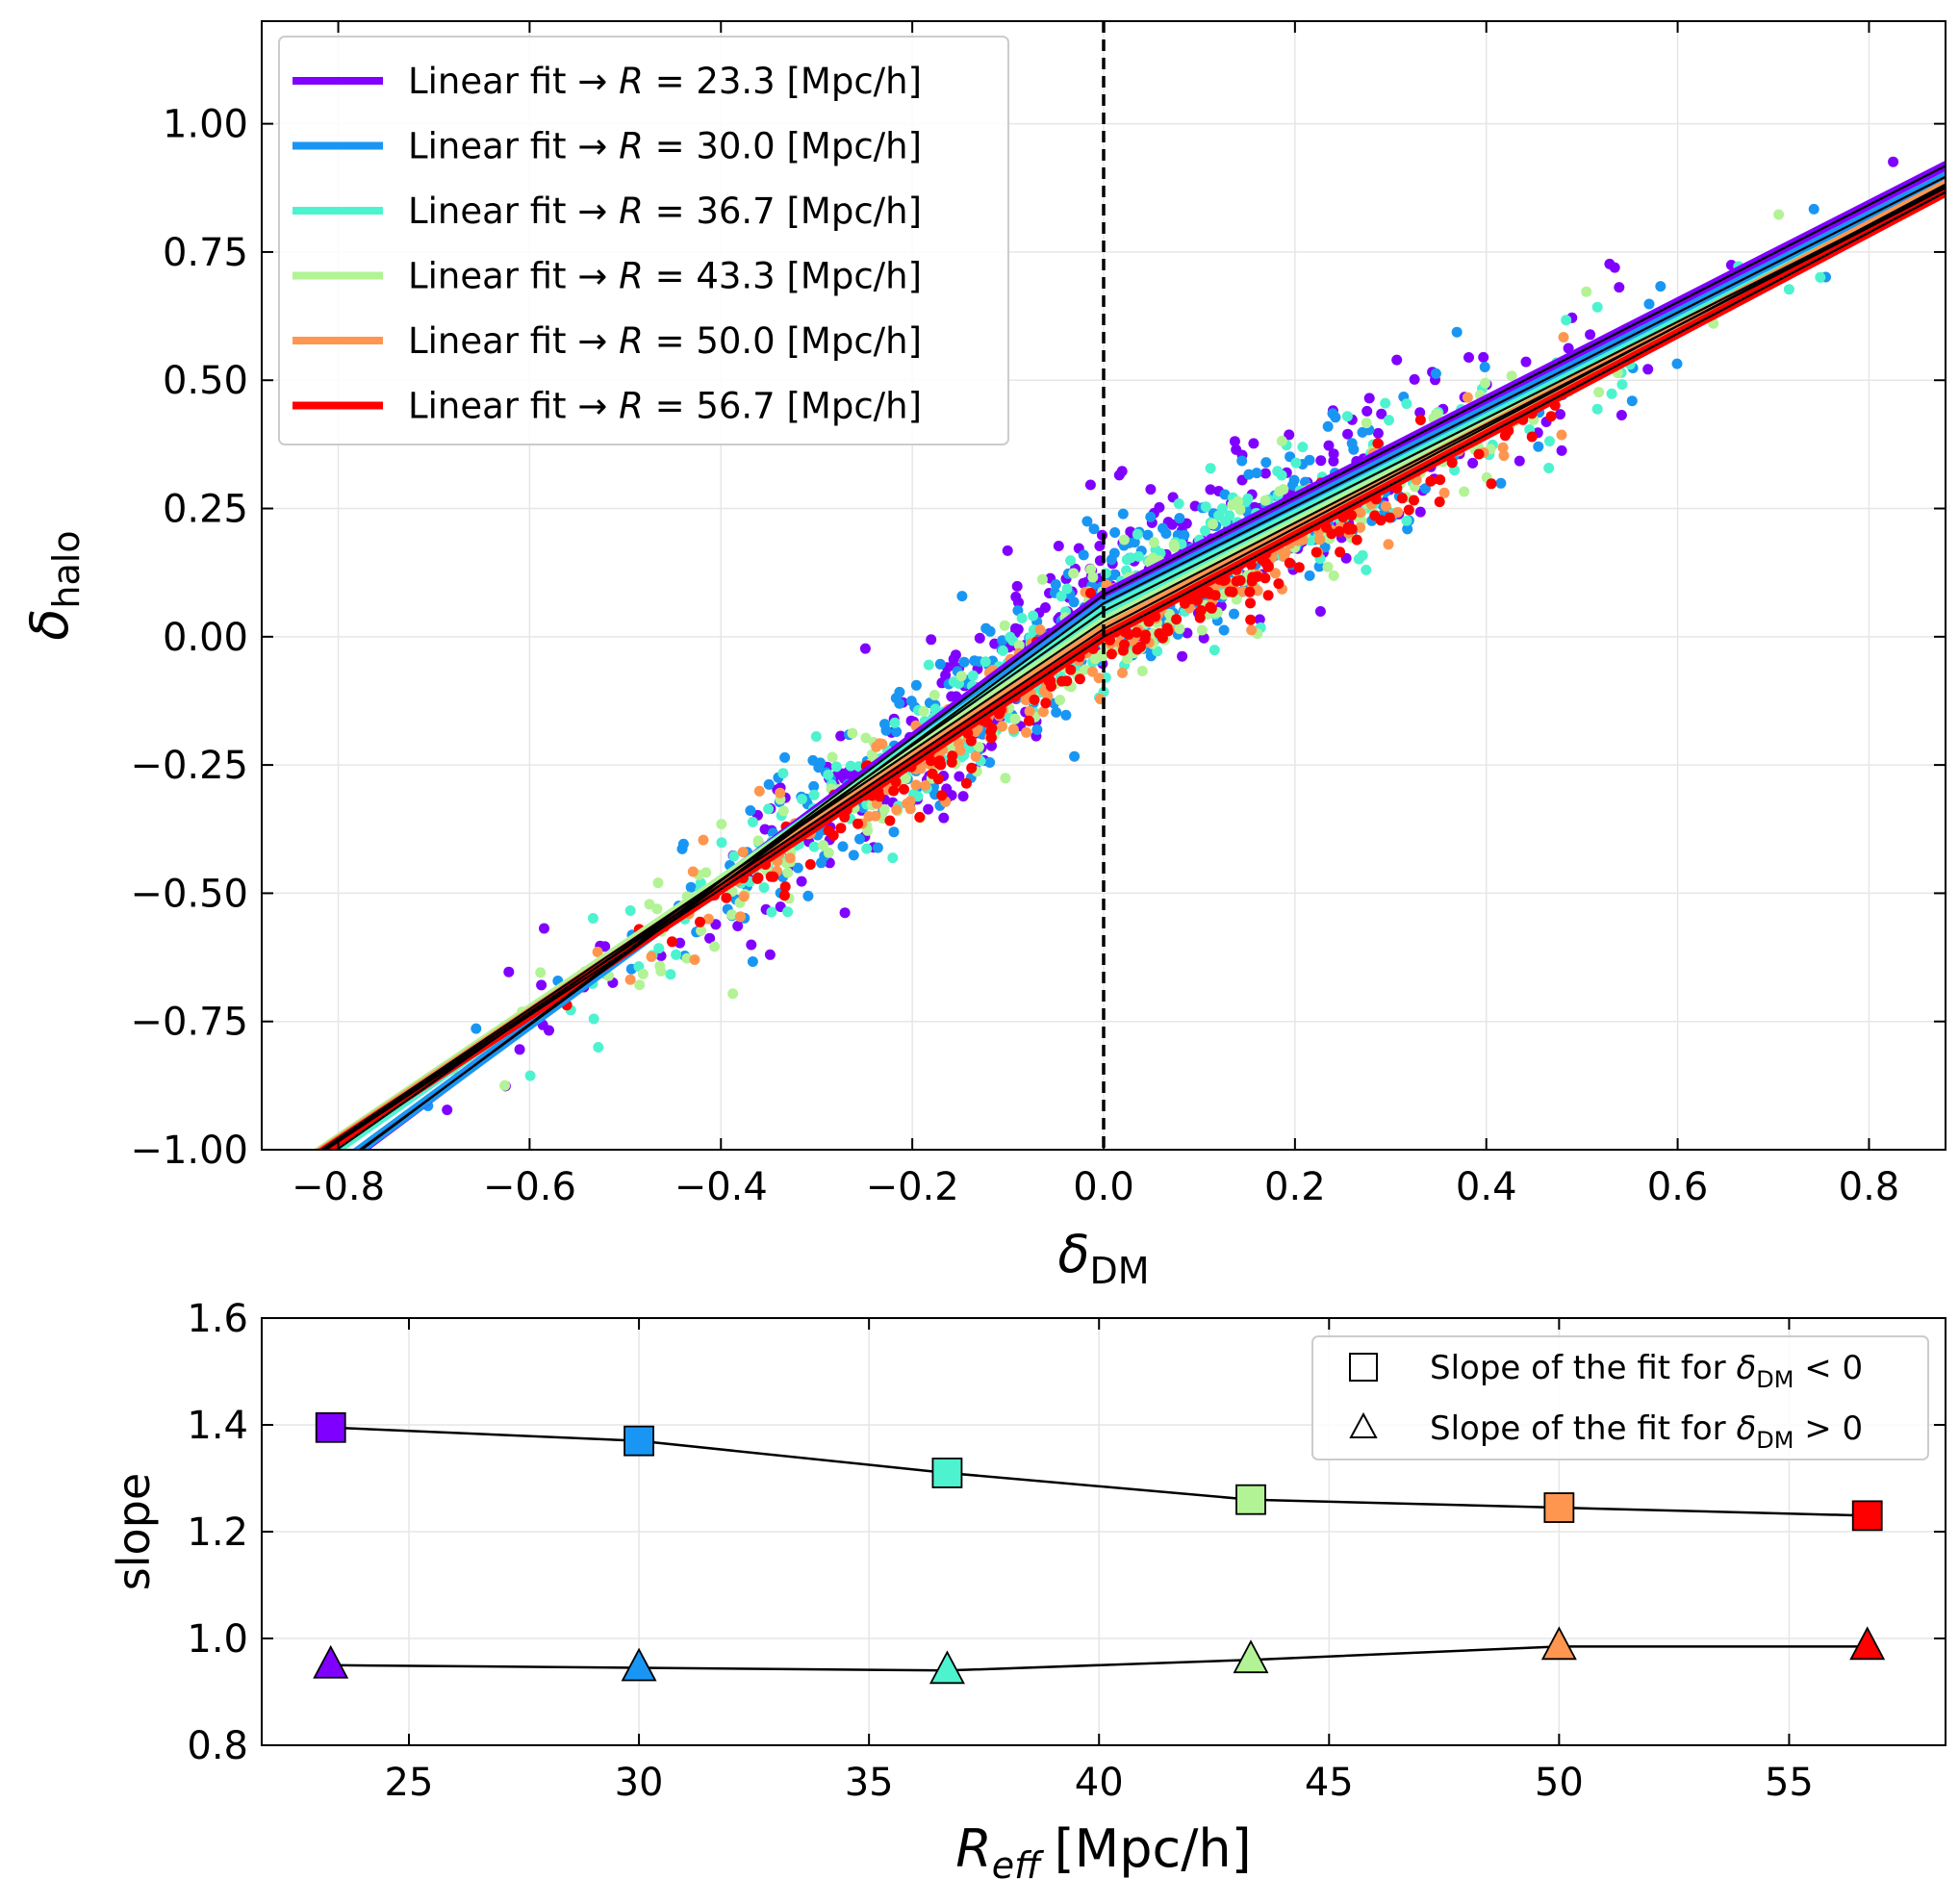  What do you see at coordinates (1646, 1371) in the screenshot?
I see `bottom-legend-label-0: Slope of the fit for δDM < 0` at bounding box center [1646, 1371].